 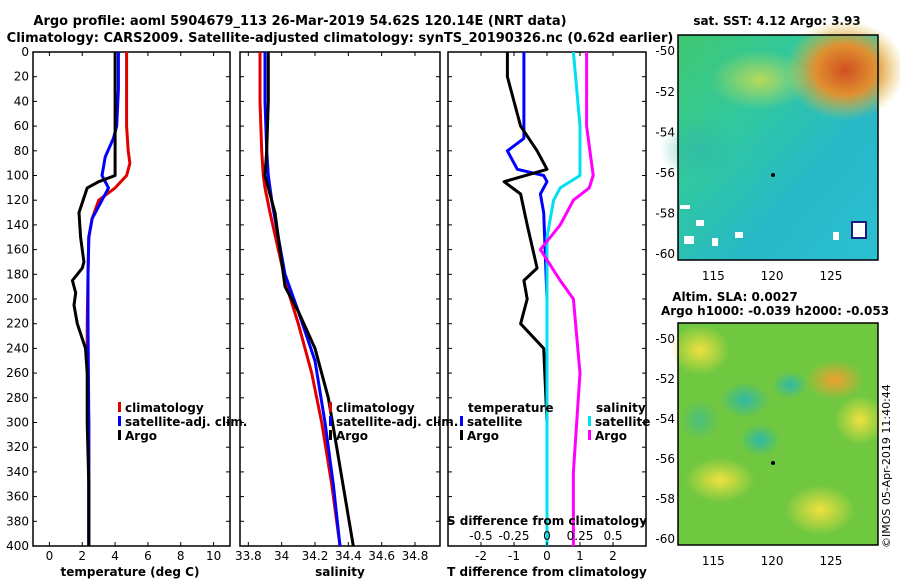 What do you see at coordinates (461, 421) in the screenshot?
I see `legend-swatch-t-satellite` at bounding box center [461, 421].